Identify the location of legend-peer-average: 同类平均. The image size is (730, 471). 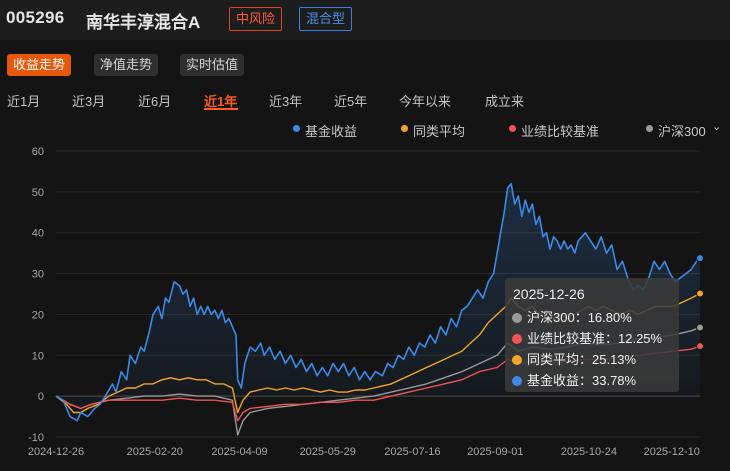
(439, 131).